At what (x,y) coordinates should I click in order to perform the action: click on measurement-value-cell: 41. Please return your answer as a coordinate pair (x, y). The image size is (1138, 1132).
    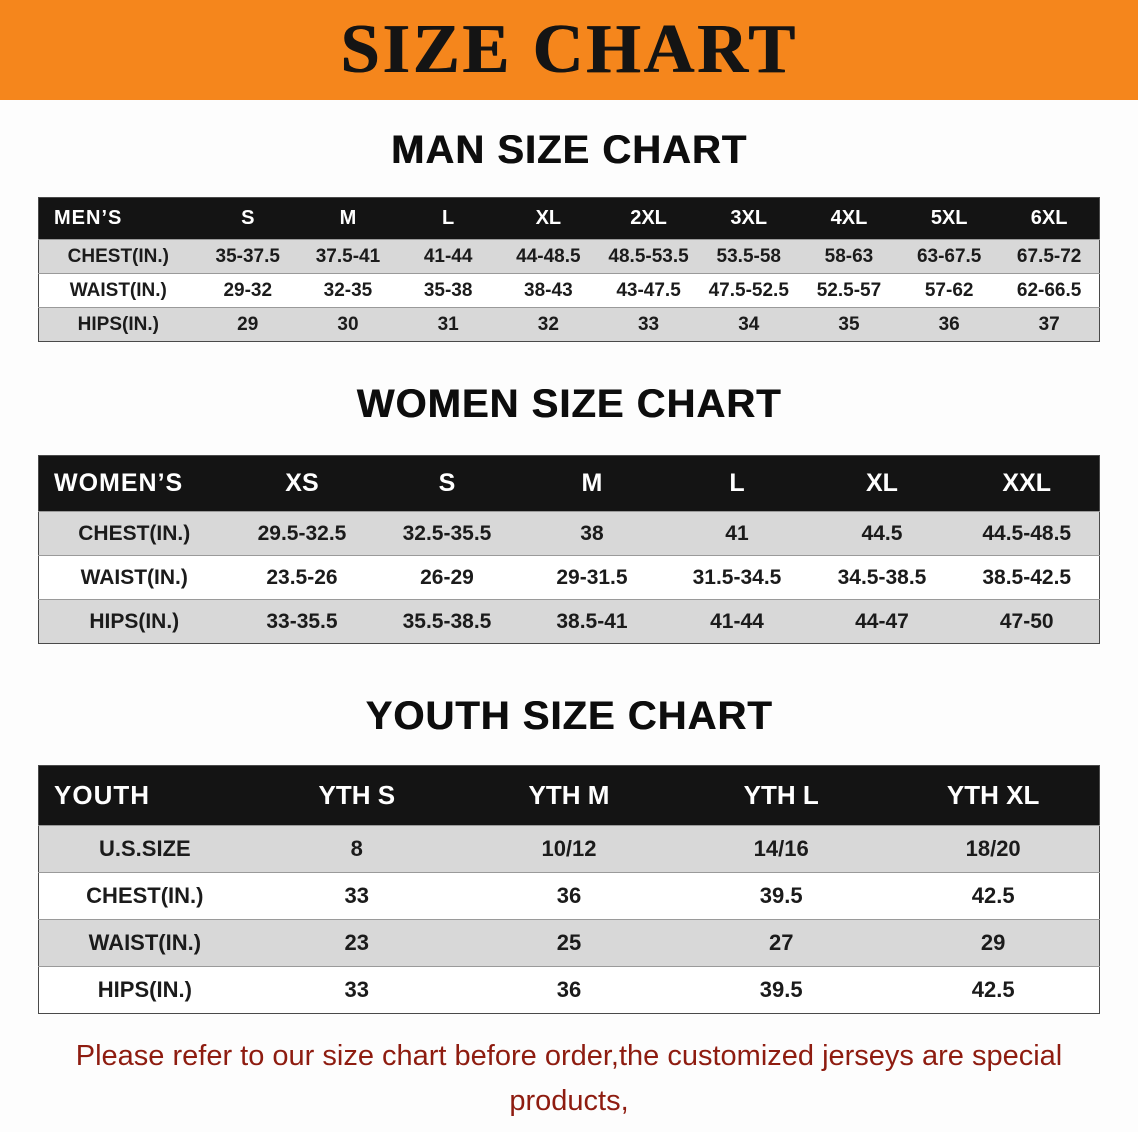
    Looking at the image, I should click on (737, 533).